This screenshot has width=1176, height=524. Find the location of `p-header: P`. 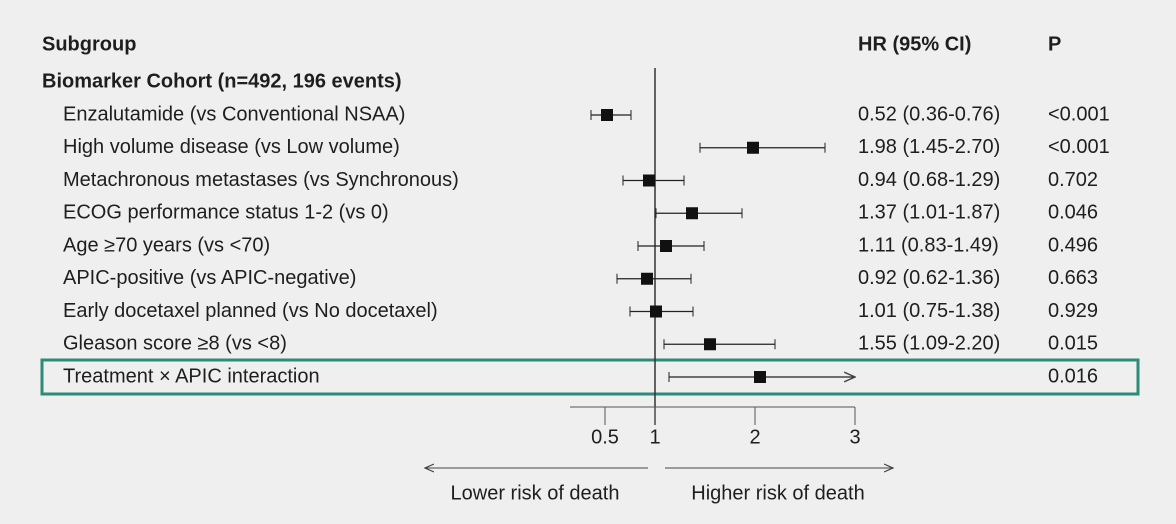

p-header: P is located at coordinates (1054, 44).